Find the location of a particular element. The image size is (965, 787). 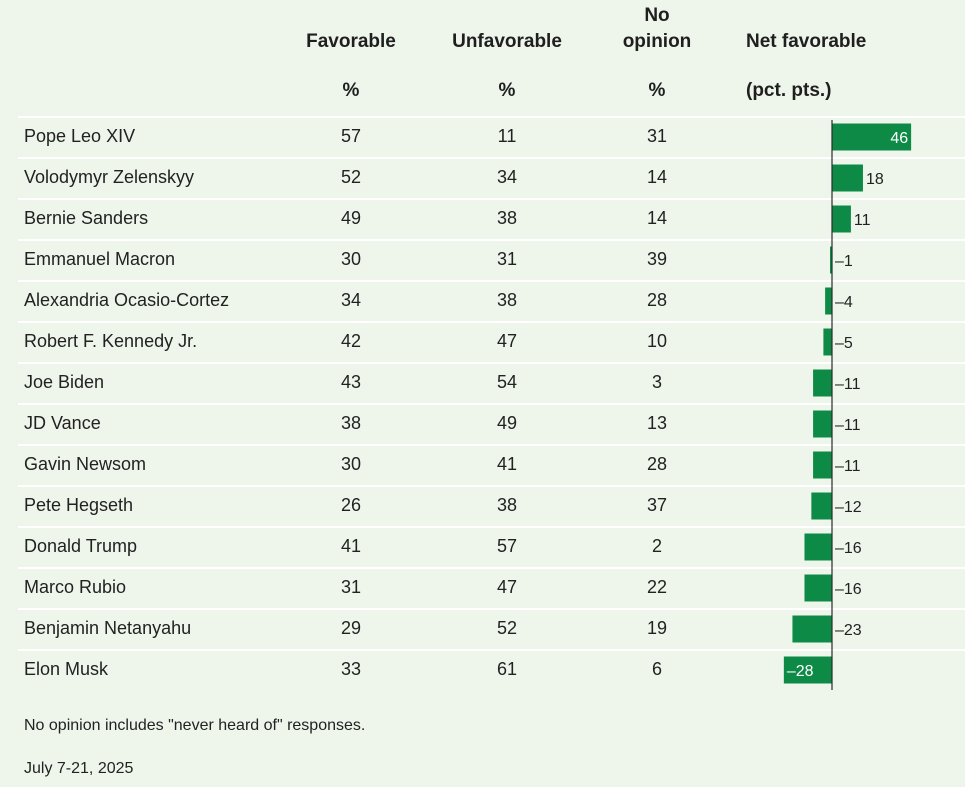

table-row: Joe Biden 43 54 3 is located at coordinates (482, 382).